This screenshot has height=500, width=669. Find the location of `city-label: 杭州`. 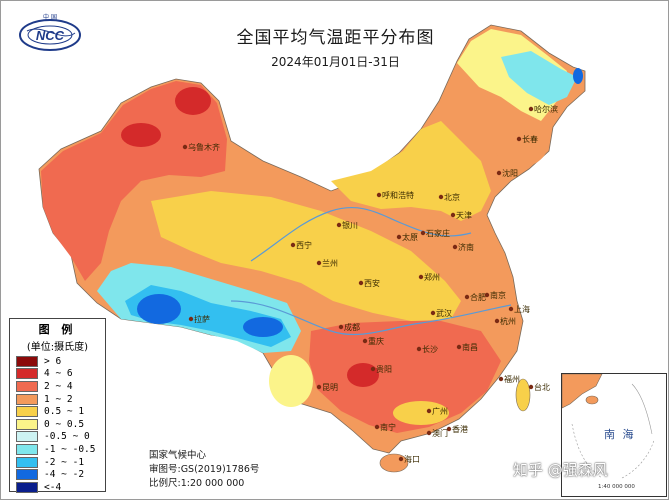

city-label: 杭州 is located at coordinates (508, 321).